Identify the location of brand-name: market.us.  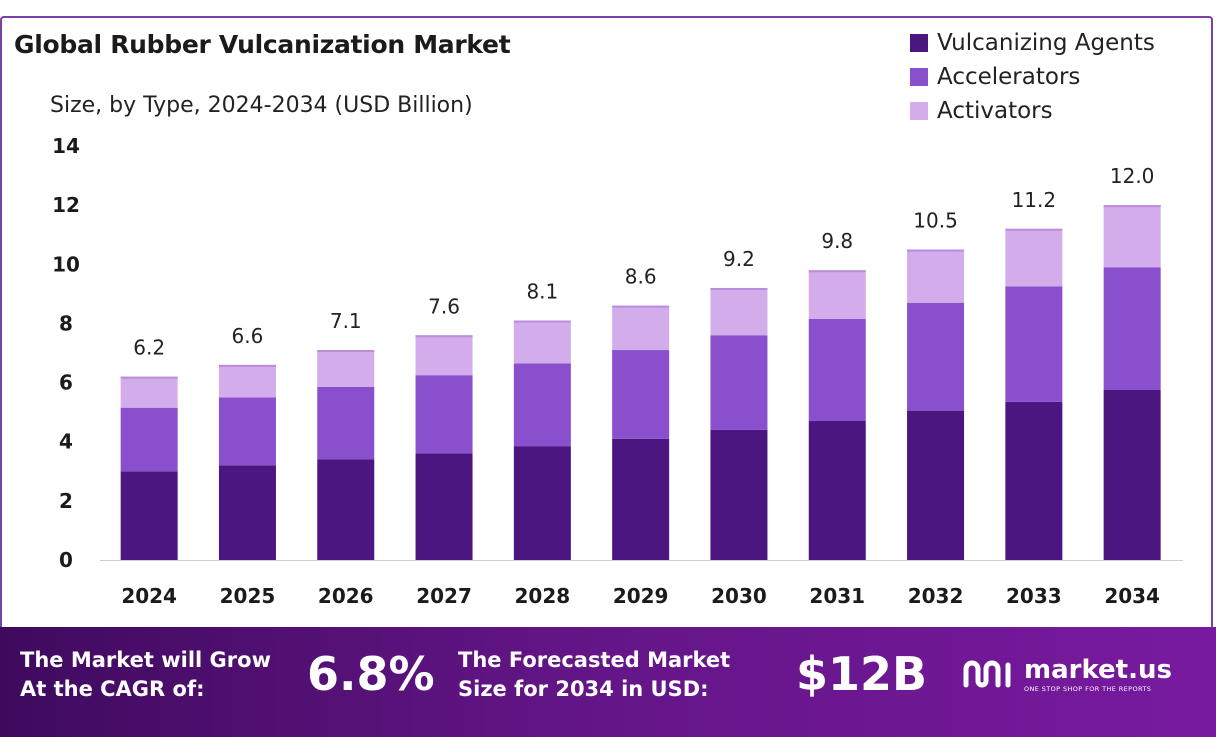
(1098, 670).